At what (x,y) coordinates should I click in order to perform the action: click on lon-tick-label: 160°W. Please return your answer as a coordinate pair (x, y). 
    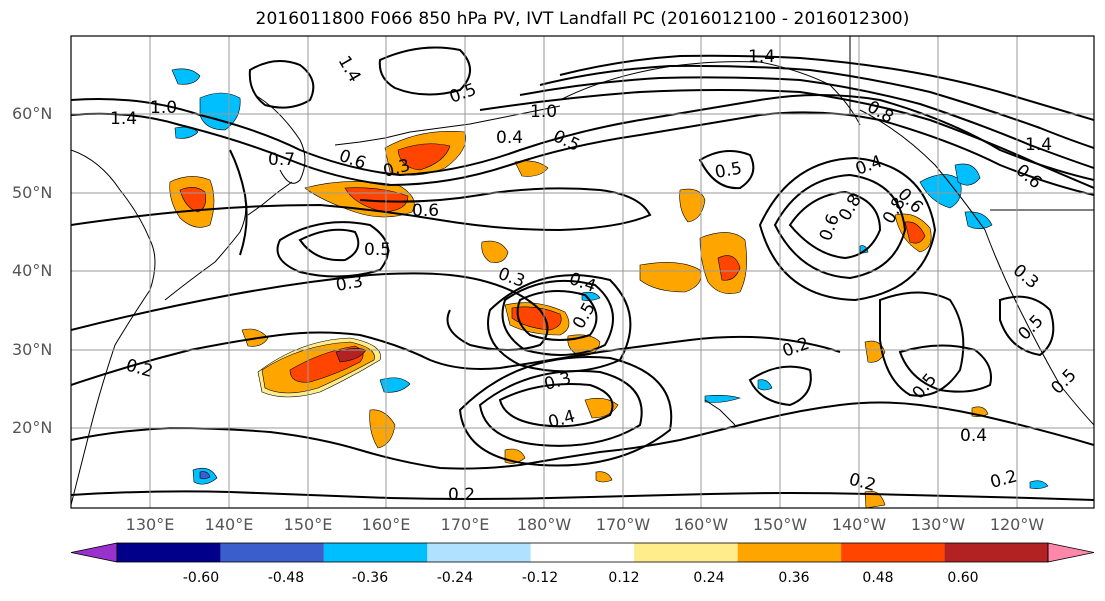
    Looking at the image, I should click on (701, 524).